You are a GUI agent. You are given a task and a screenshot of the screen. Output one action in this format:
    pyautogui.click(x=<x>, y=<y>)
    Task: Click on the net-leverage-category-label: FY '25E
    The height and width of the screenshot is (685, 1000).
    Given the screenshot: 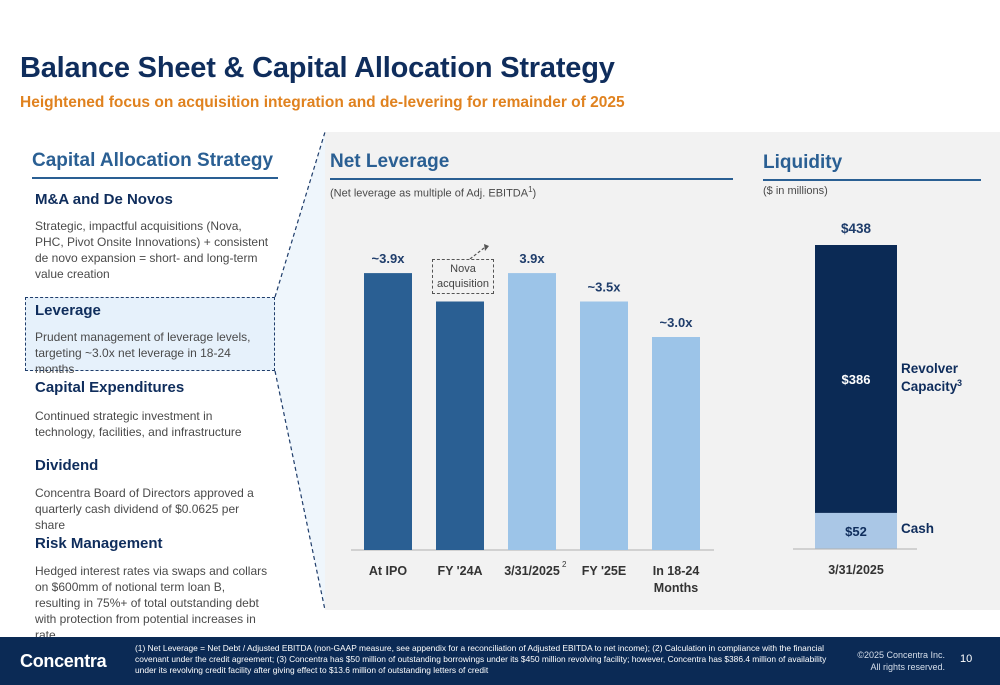 What is the action you would take?
    pyautogui.click(x=604, y=571)
    